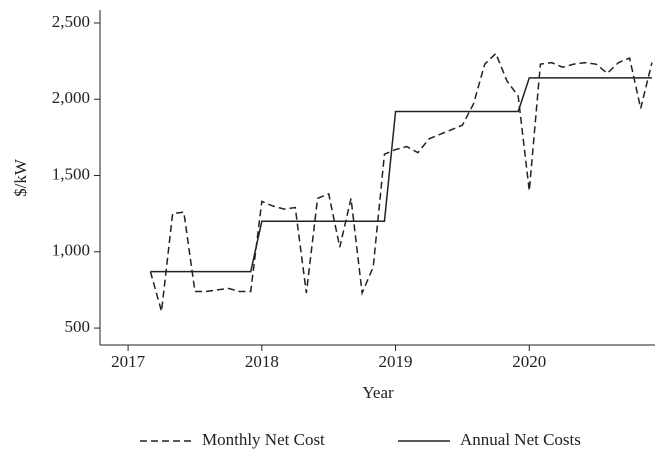 Image resolution: width=657 pixels, height=460 pixels. What do you see at coordinates (520, 439) in the screenshot?
I see `legend-label: Annual Net Costs` at bounding box center [520, 439].